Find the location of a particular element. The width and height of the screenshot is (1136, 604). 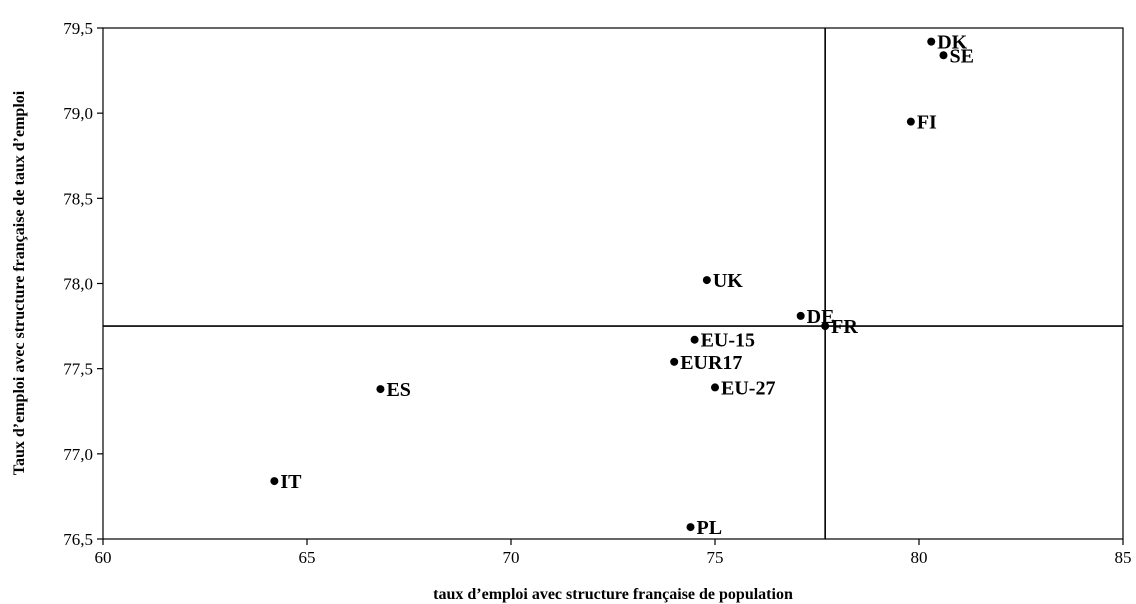

point-es is located at coordinates (380, 389).